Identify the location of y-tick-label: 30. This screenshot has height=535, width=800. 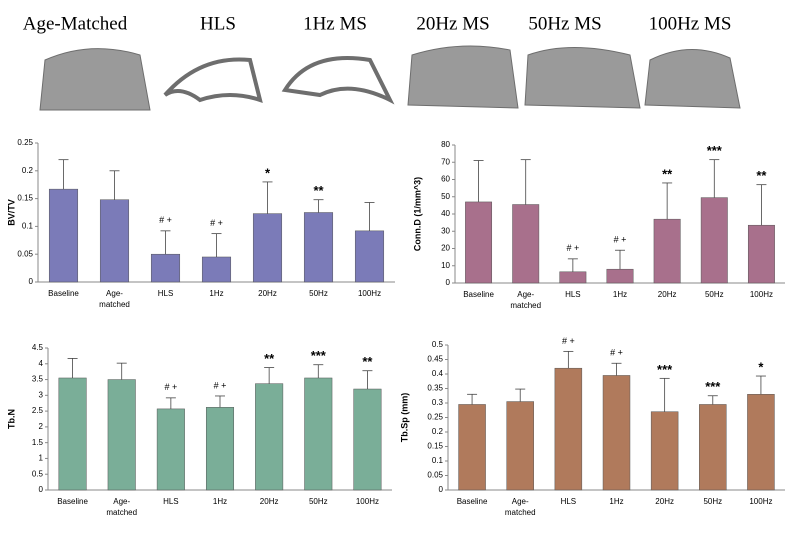
(445, 230).